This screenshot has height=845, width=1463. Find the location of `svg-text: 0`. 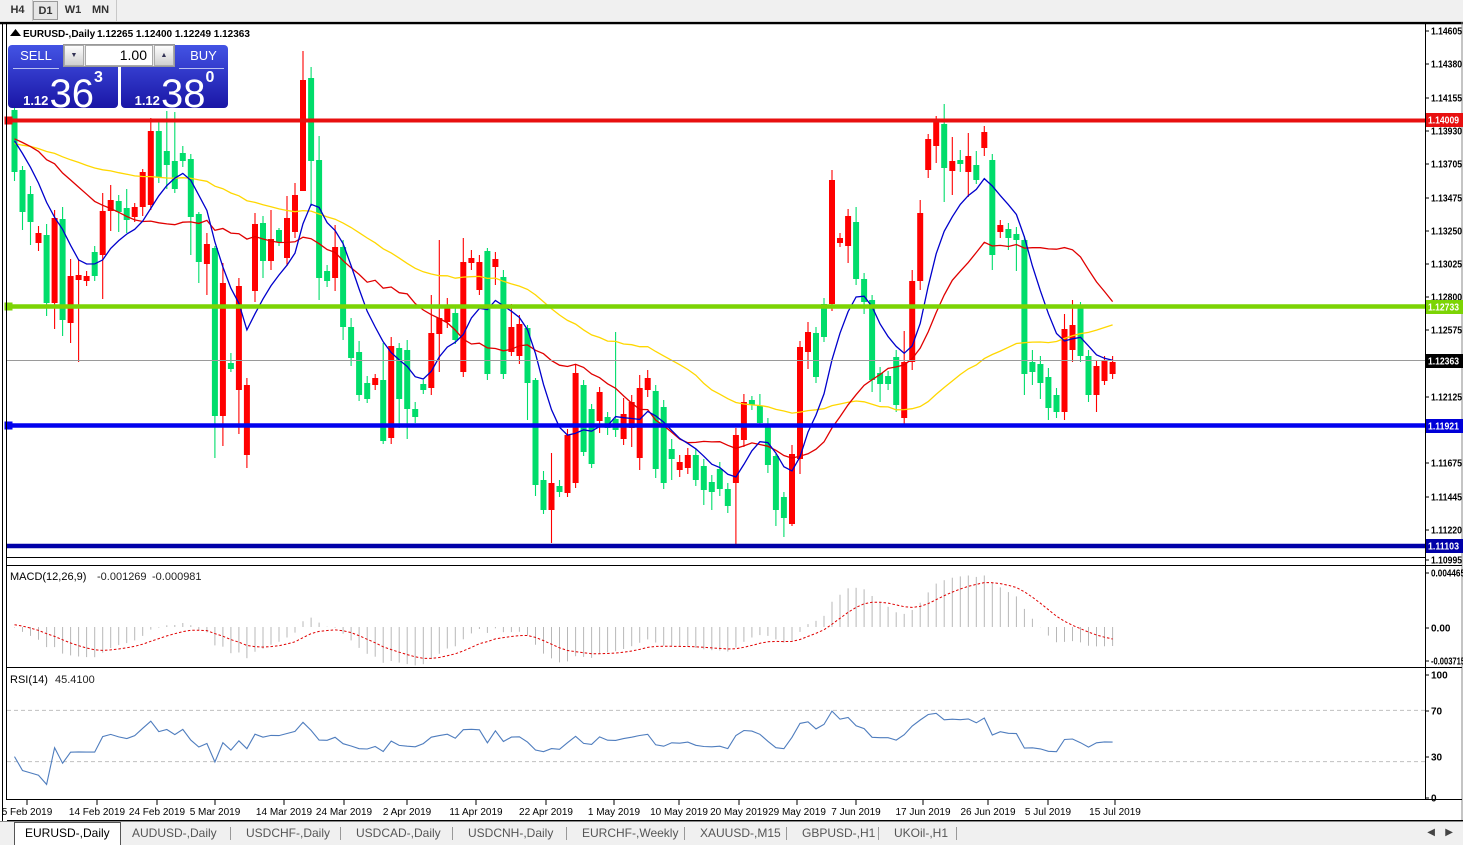

svg-text: 0 is located at coordinates (1434, 799).